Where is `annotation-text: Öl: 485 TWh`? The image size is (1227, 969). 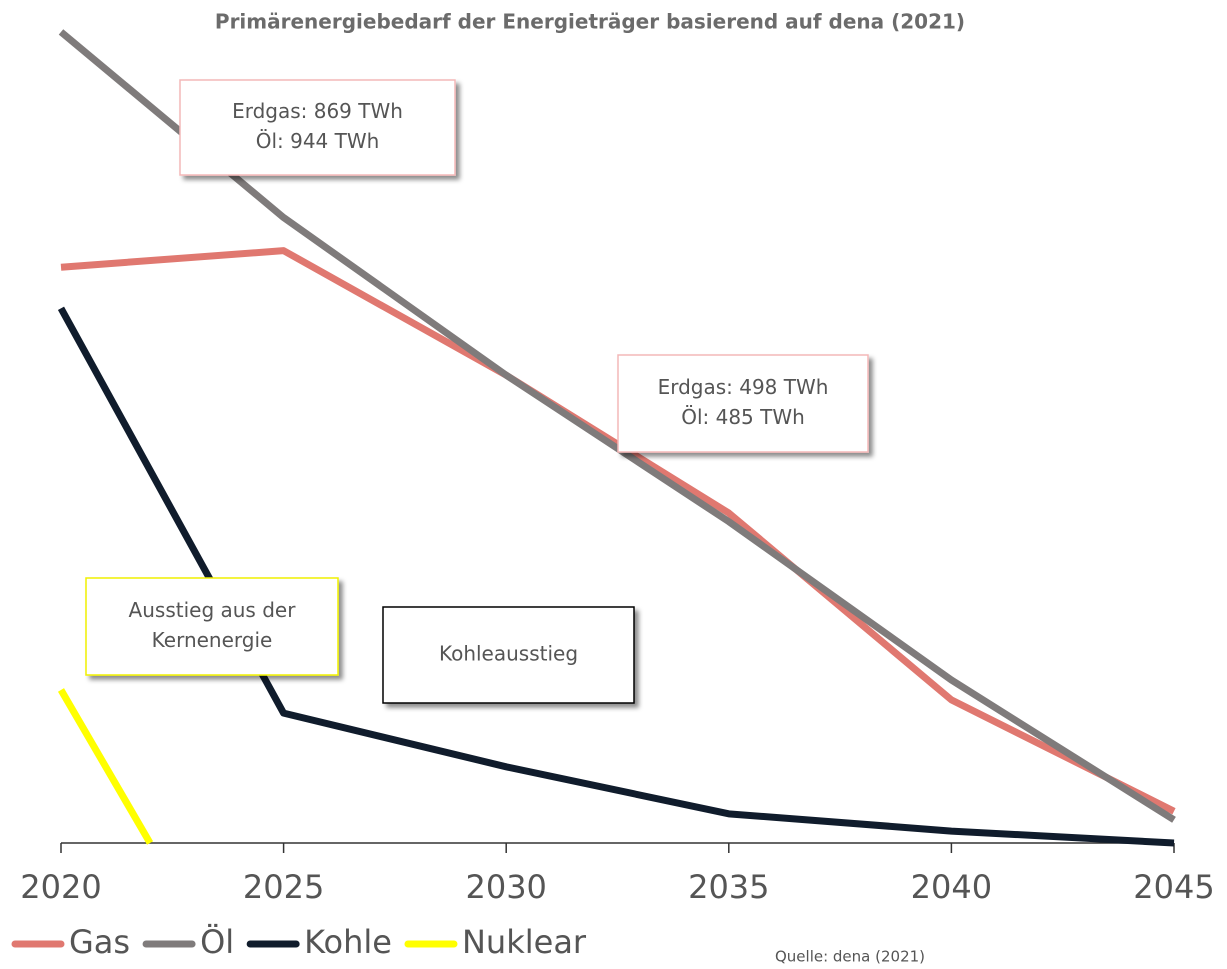 annotation-text: Öl: 485 TWh is located at coordinates (743, 417).